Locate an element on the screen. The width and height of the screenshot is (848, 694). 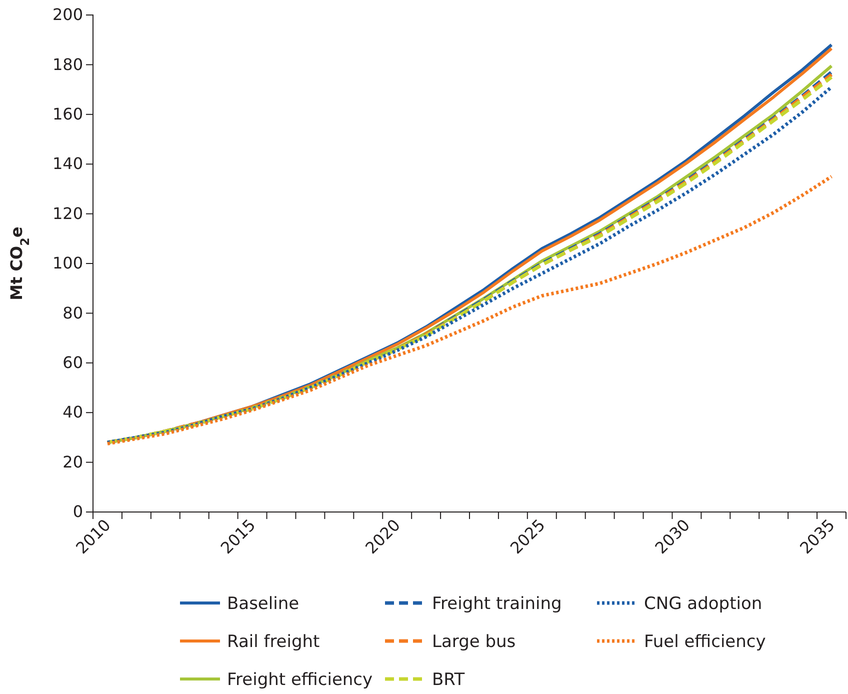
y-tick-label: 0 is located at coordinates (77, 512).